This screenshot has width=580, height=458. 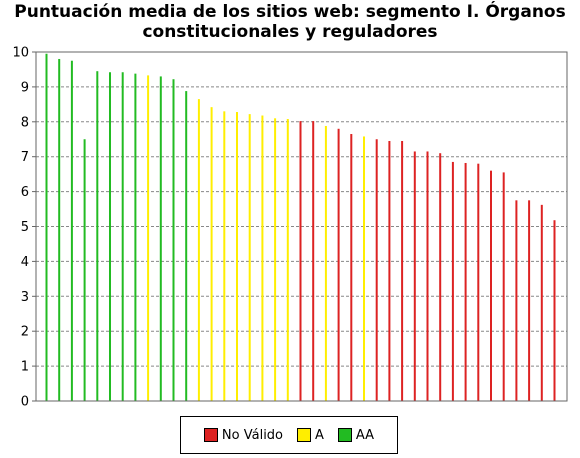 I want to click on legend-item-no-valido: No Válido, so click(x=243, y=435).